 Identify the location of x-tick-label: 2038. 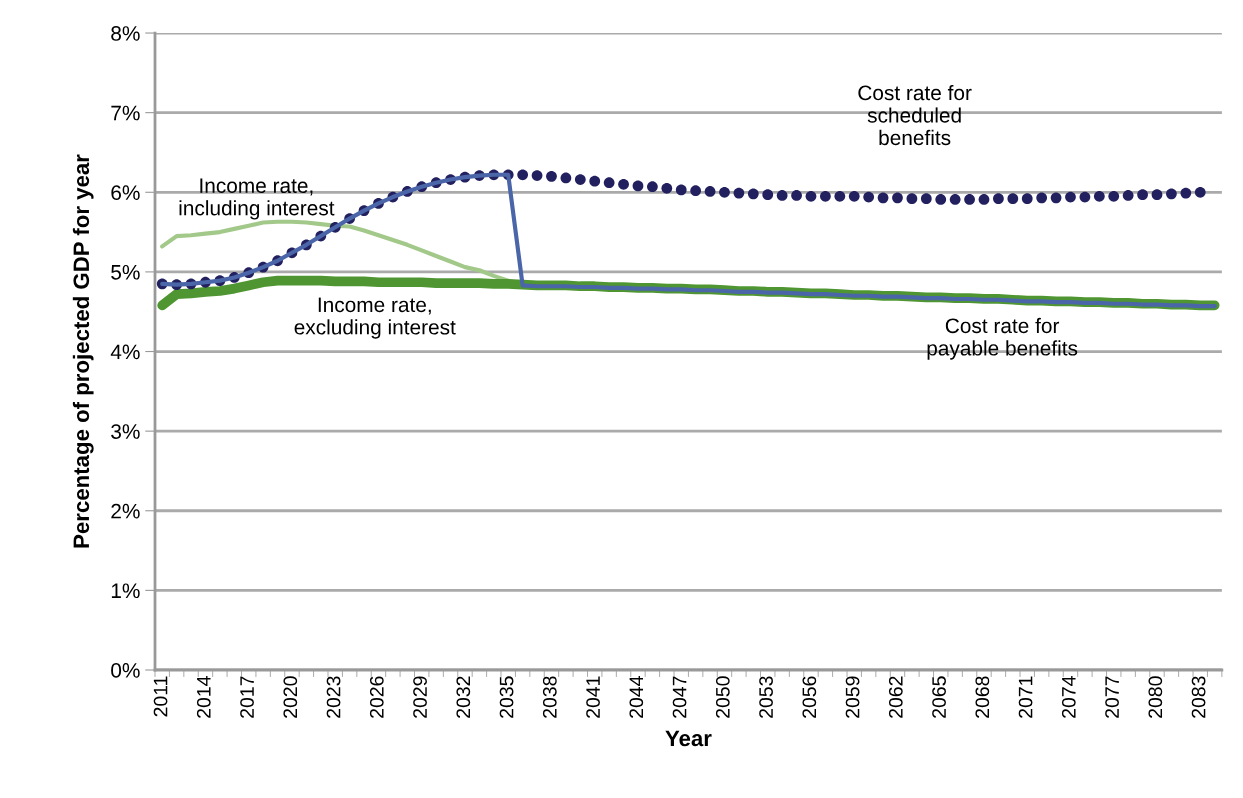
(549, 697).